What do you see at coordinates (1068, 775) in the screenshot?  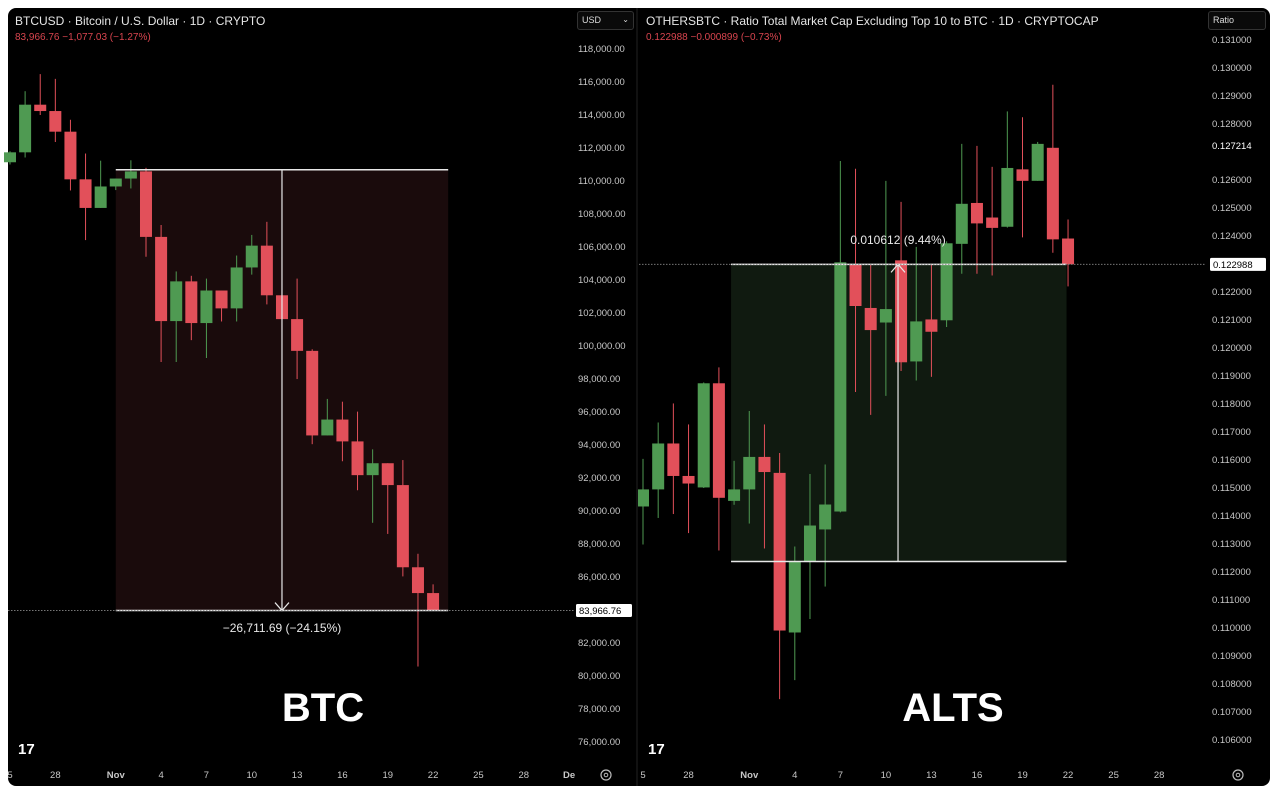 I see `x-tick-label: 22` at bounding box center [1068, 775].